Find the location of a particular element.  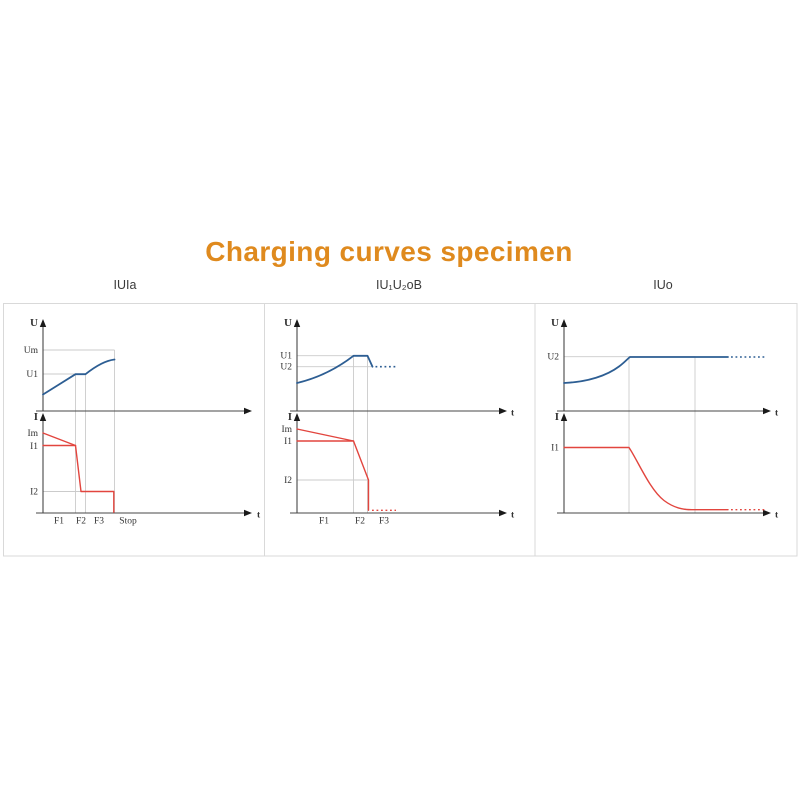

panel1-voltage-curve is located at coordinates (79, 377).